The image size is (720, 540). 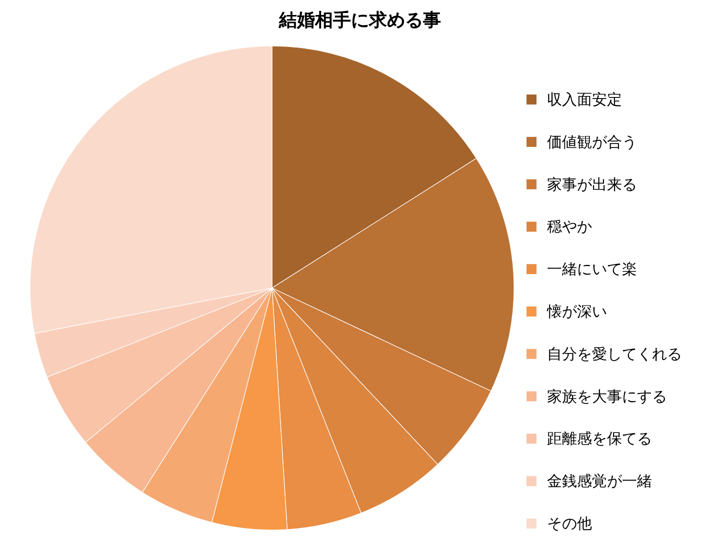 I want to click on legend-label: 家事が出来る, so click(x=592, y=184).